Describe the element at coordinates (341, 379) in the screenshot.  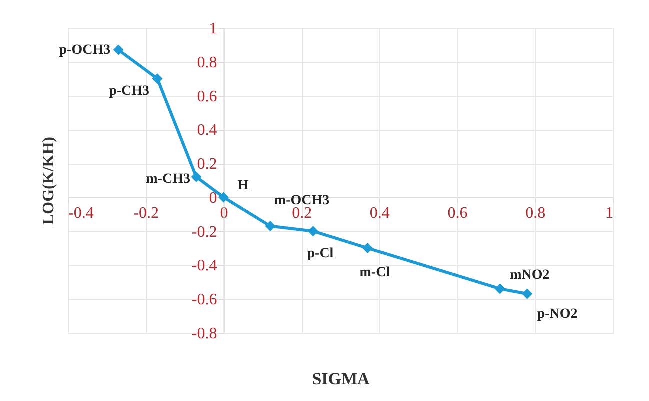
I see `x-axis-title: SIGMA` at that location.